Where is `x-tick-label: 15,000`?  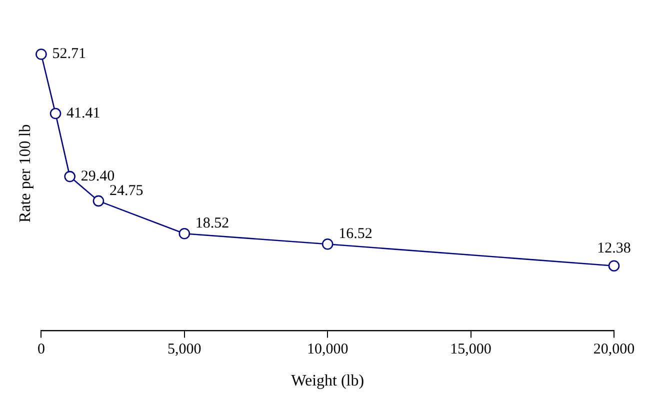 x-tick-label: 15,000 is located at coordinates (471, 350).